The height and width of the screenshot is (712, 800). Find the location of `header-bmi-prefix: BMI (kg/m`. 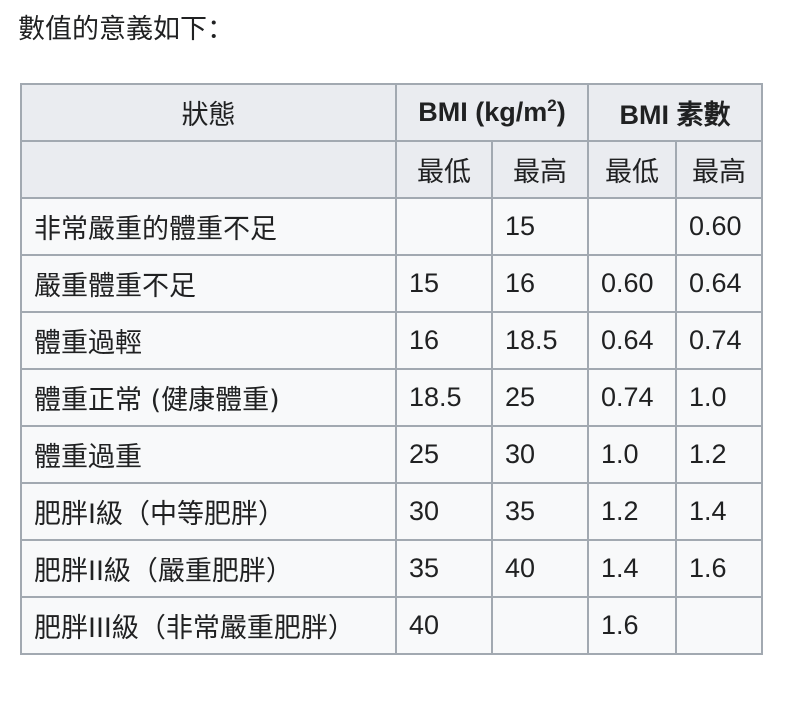

header-bmi-prefix: BMI (kg/m is located at coordinates (483, 112).